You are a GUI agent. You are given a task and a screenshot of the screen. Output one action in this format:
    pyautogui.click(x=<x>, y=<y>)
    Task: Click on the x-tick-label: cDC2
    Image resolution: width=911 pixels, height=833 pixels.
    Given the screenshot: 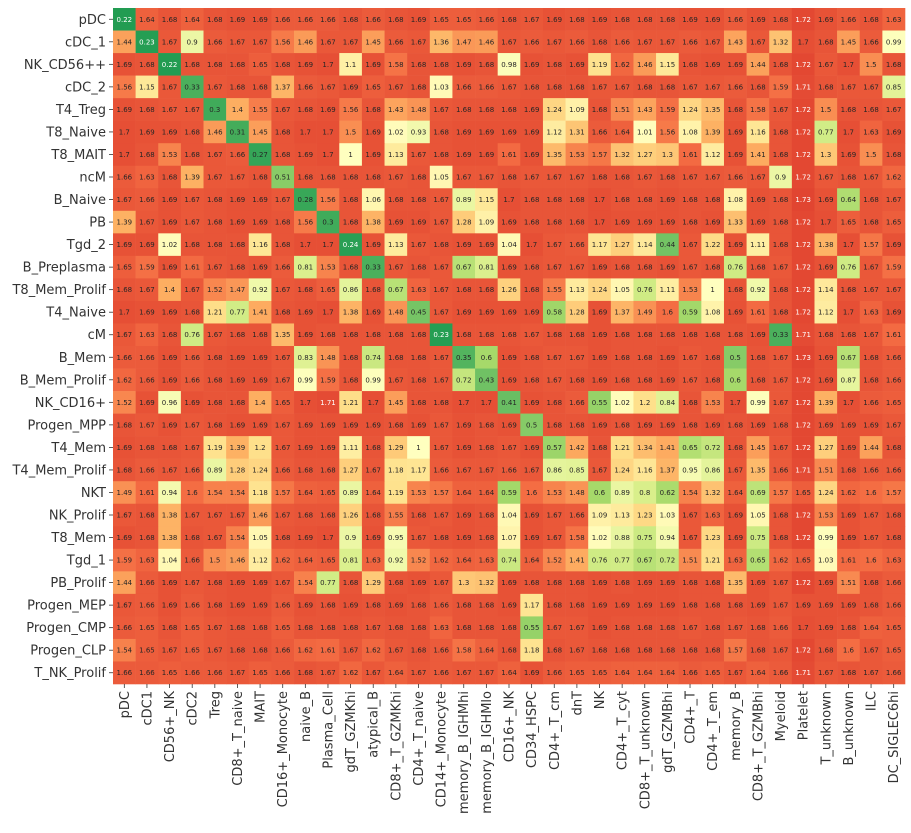 What is the action you would take?
    pyautogui.click(x=193, y=708)
    